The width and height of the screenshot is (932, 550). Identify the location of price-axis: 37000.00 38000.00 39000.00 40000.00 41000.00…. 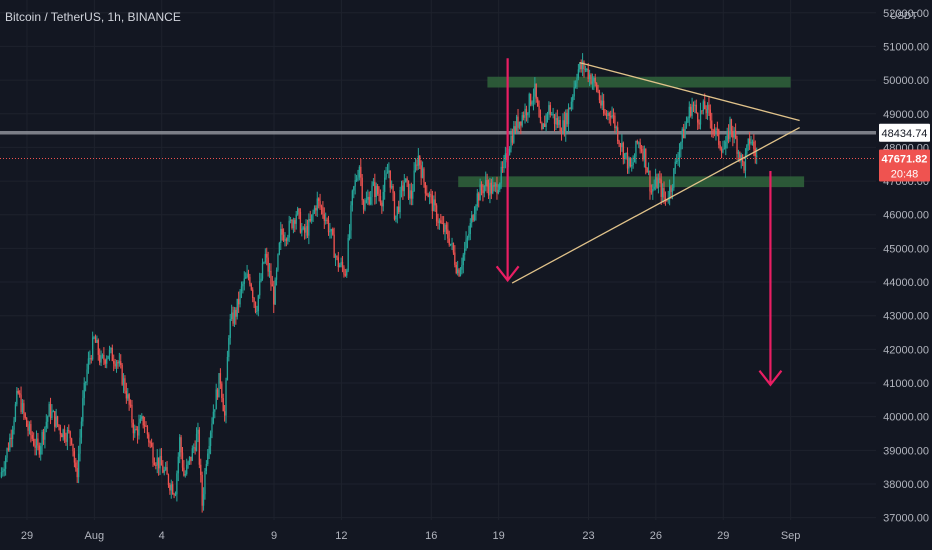
(904, 275).